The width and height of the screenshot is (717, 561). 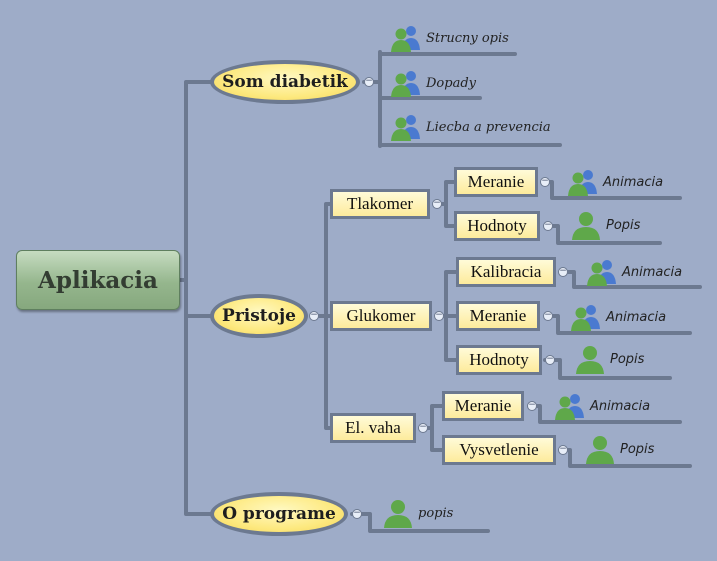 I want to click on node-label: El. vaha, so click(x=373, y=427).